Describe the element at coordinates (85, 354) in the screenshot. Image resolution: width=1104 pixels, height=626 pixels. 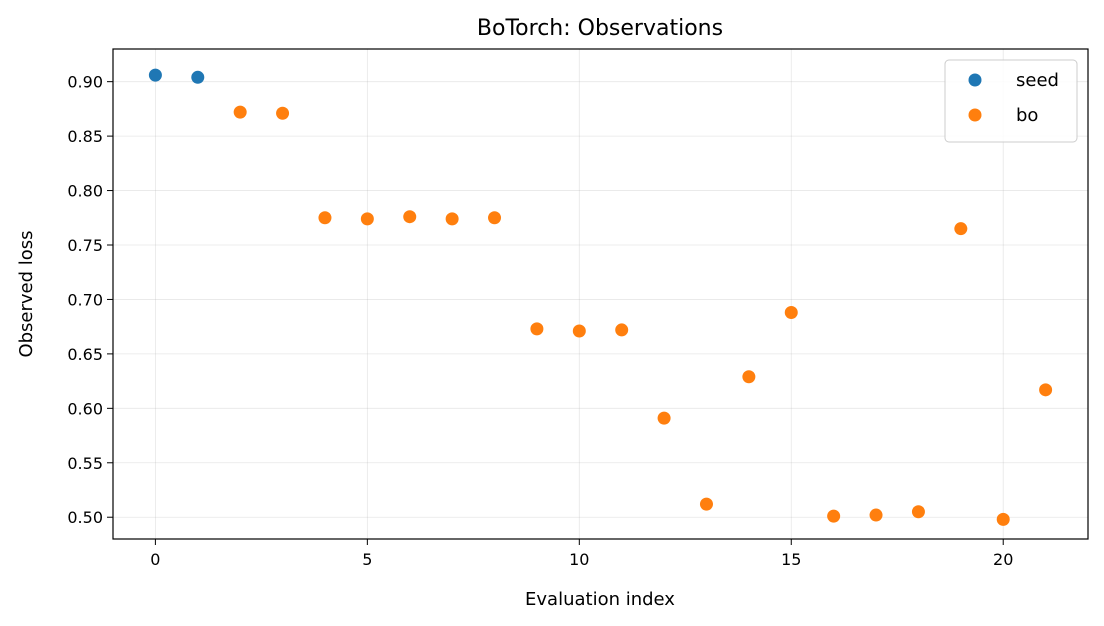
I see `y-tick-label: 0.65` at that location.